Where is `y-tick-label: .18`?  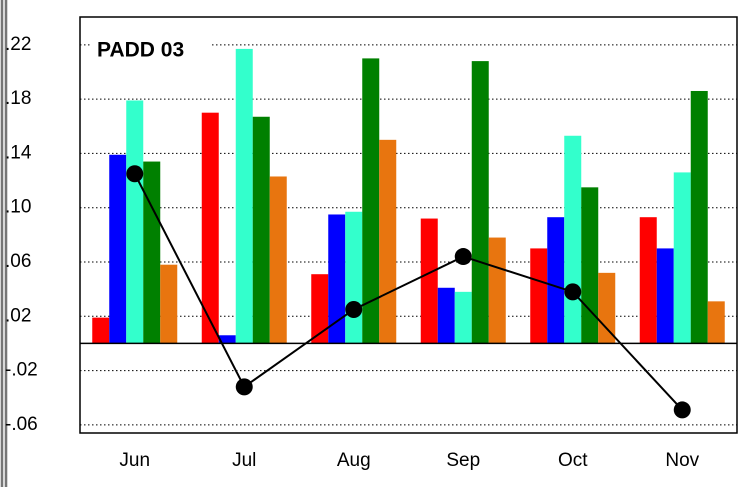
y-tick-label: .18 is located at coordinates (18, 98).